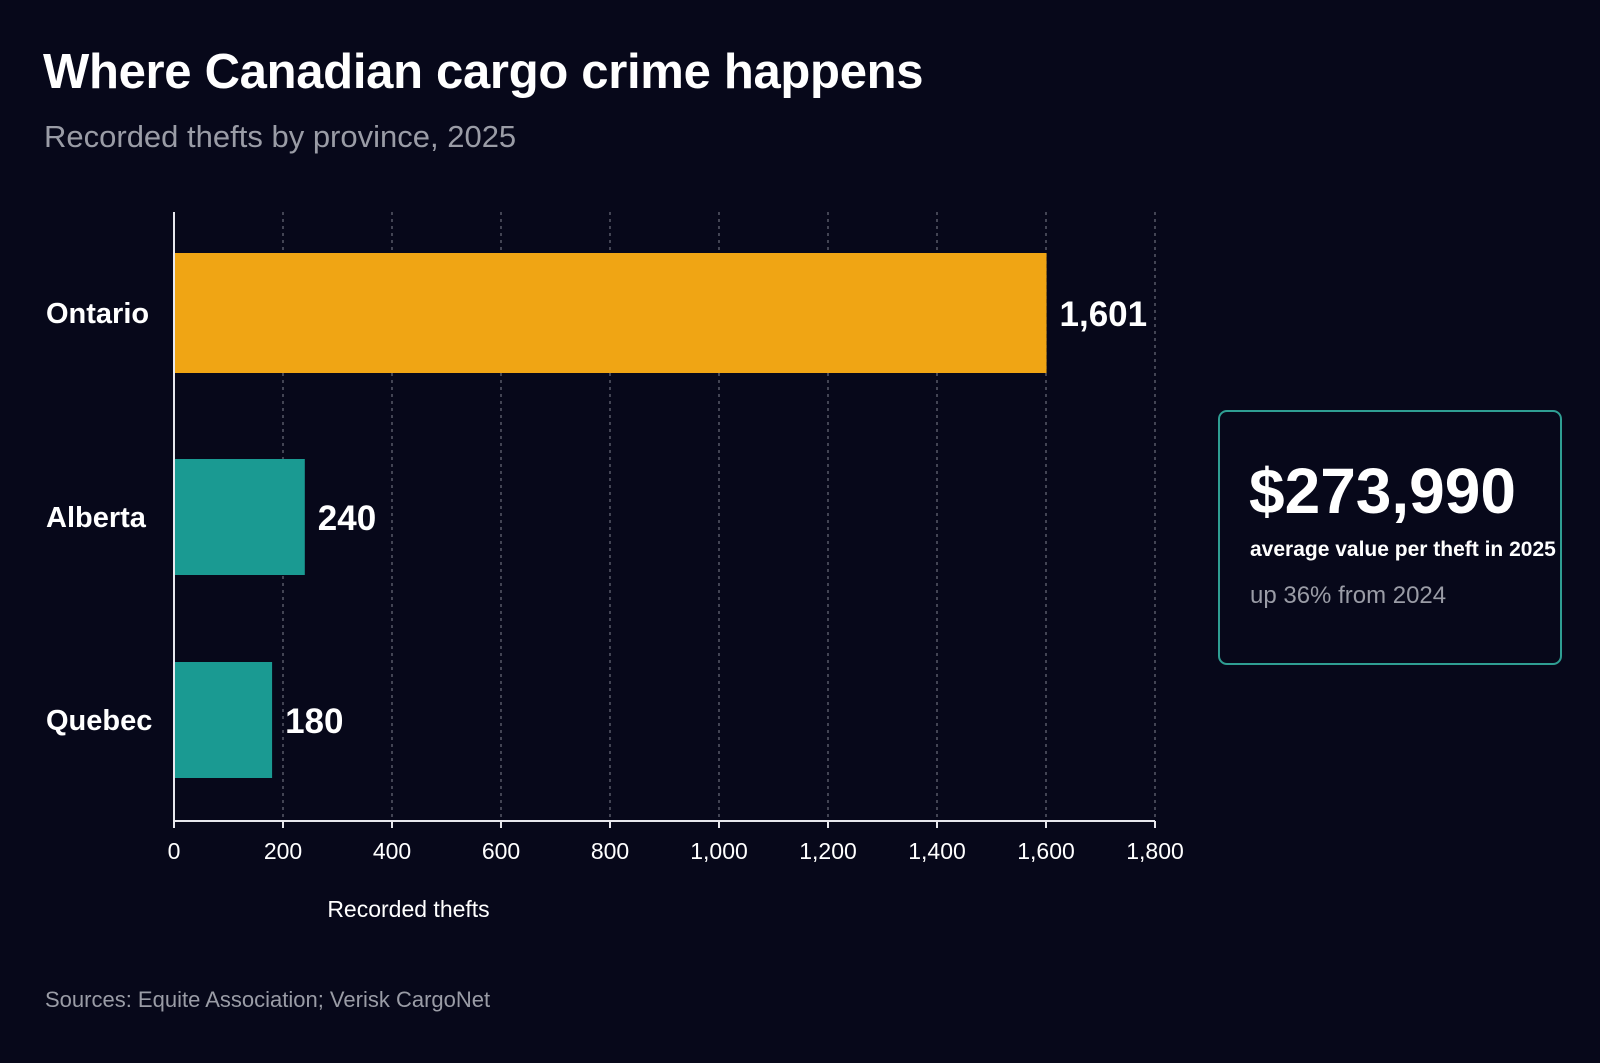  I want to click on x-axis-title: Recorded thefts, so click(408, 909).